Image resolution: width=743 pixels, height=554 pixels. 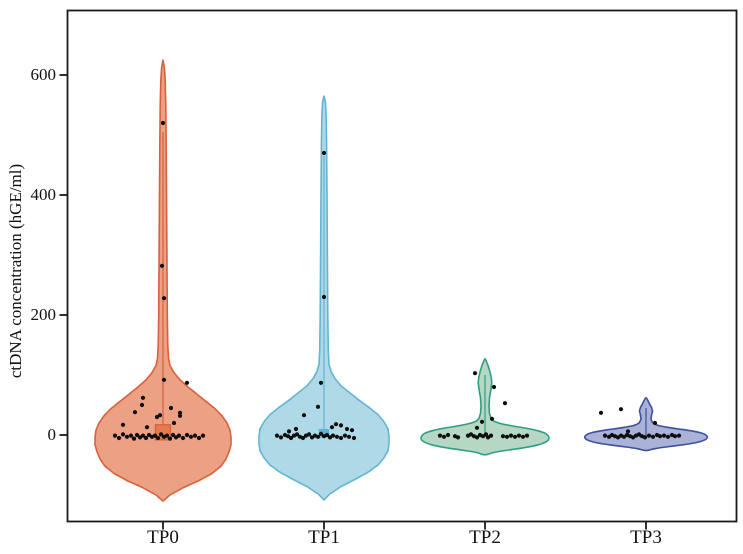 I want to click on x-category-label-tp3: TP3, so click(x=646, y=537).